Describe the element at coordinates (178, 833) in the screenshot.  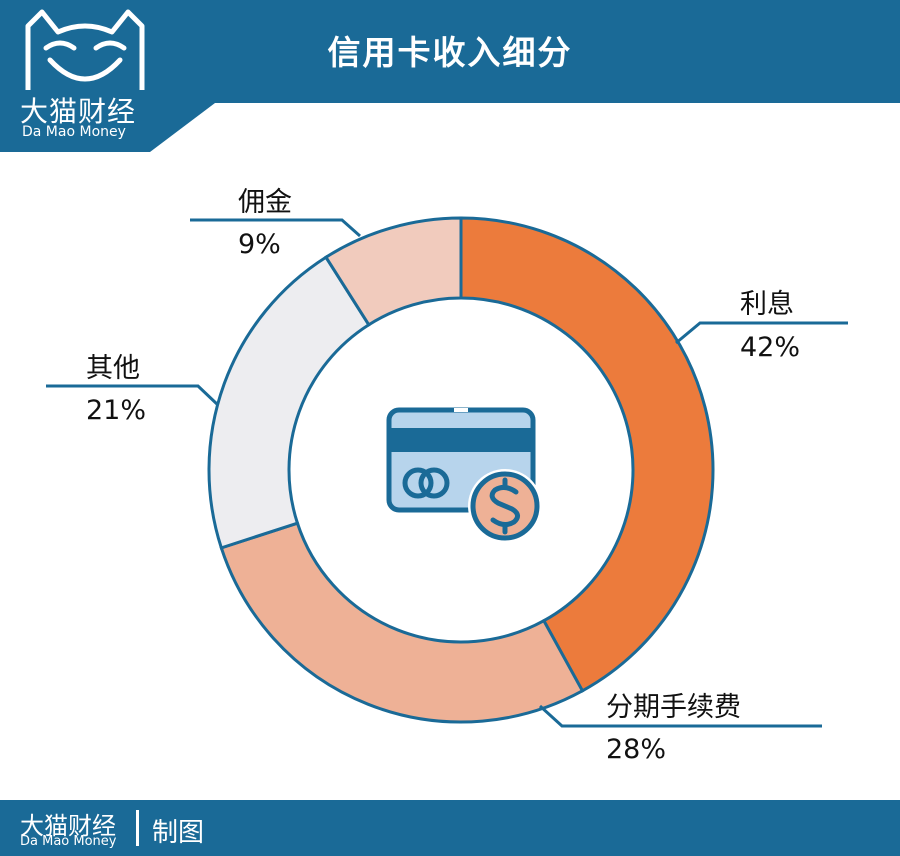
I see `footer-credit: 制图` at that location.